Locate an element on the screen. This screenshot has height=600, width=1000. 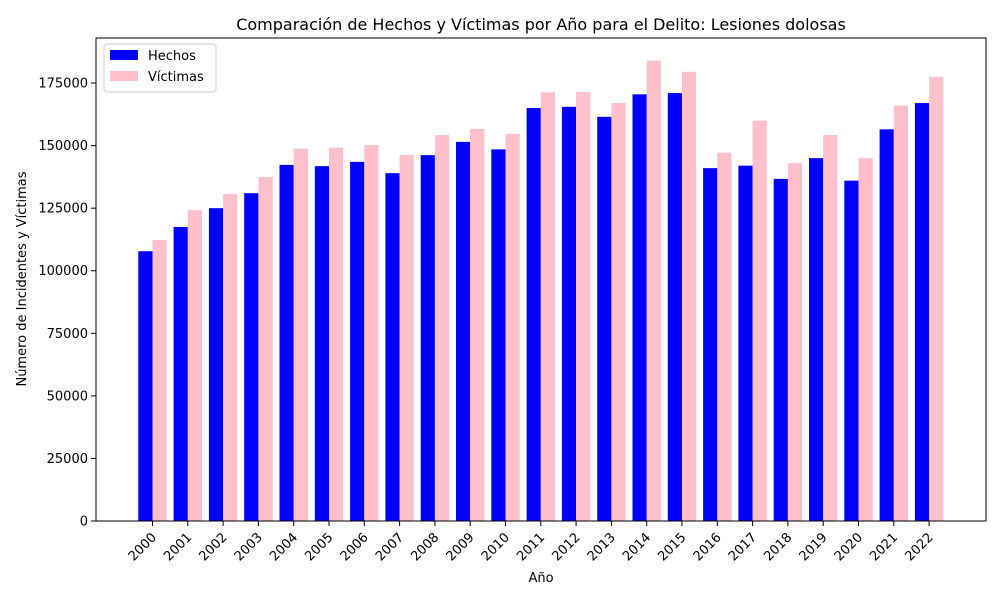
y-tick-label: 100000 is located at coordinates (63, 271).